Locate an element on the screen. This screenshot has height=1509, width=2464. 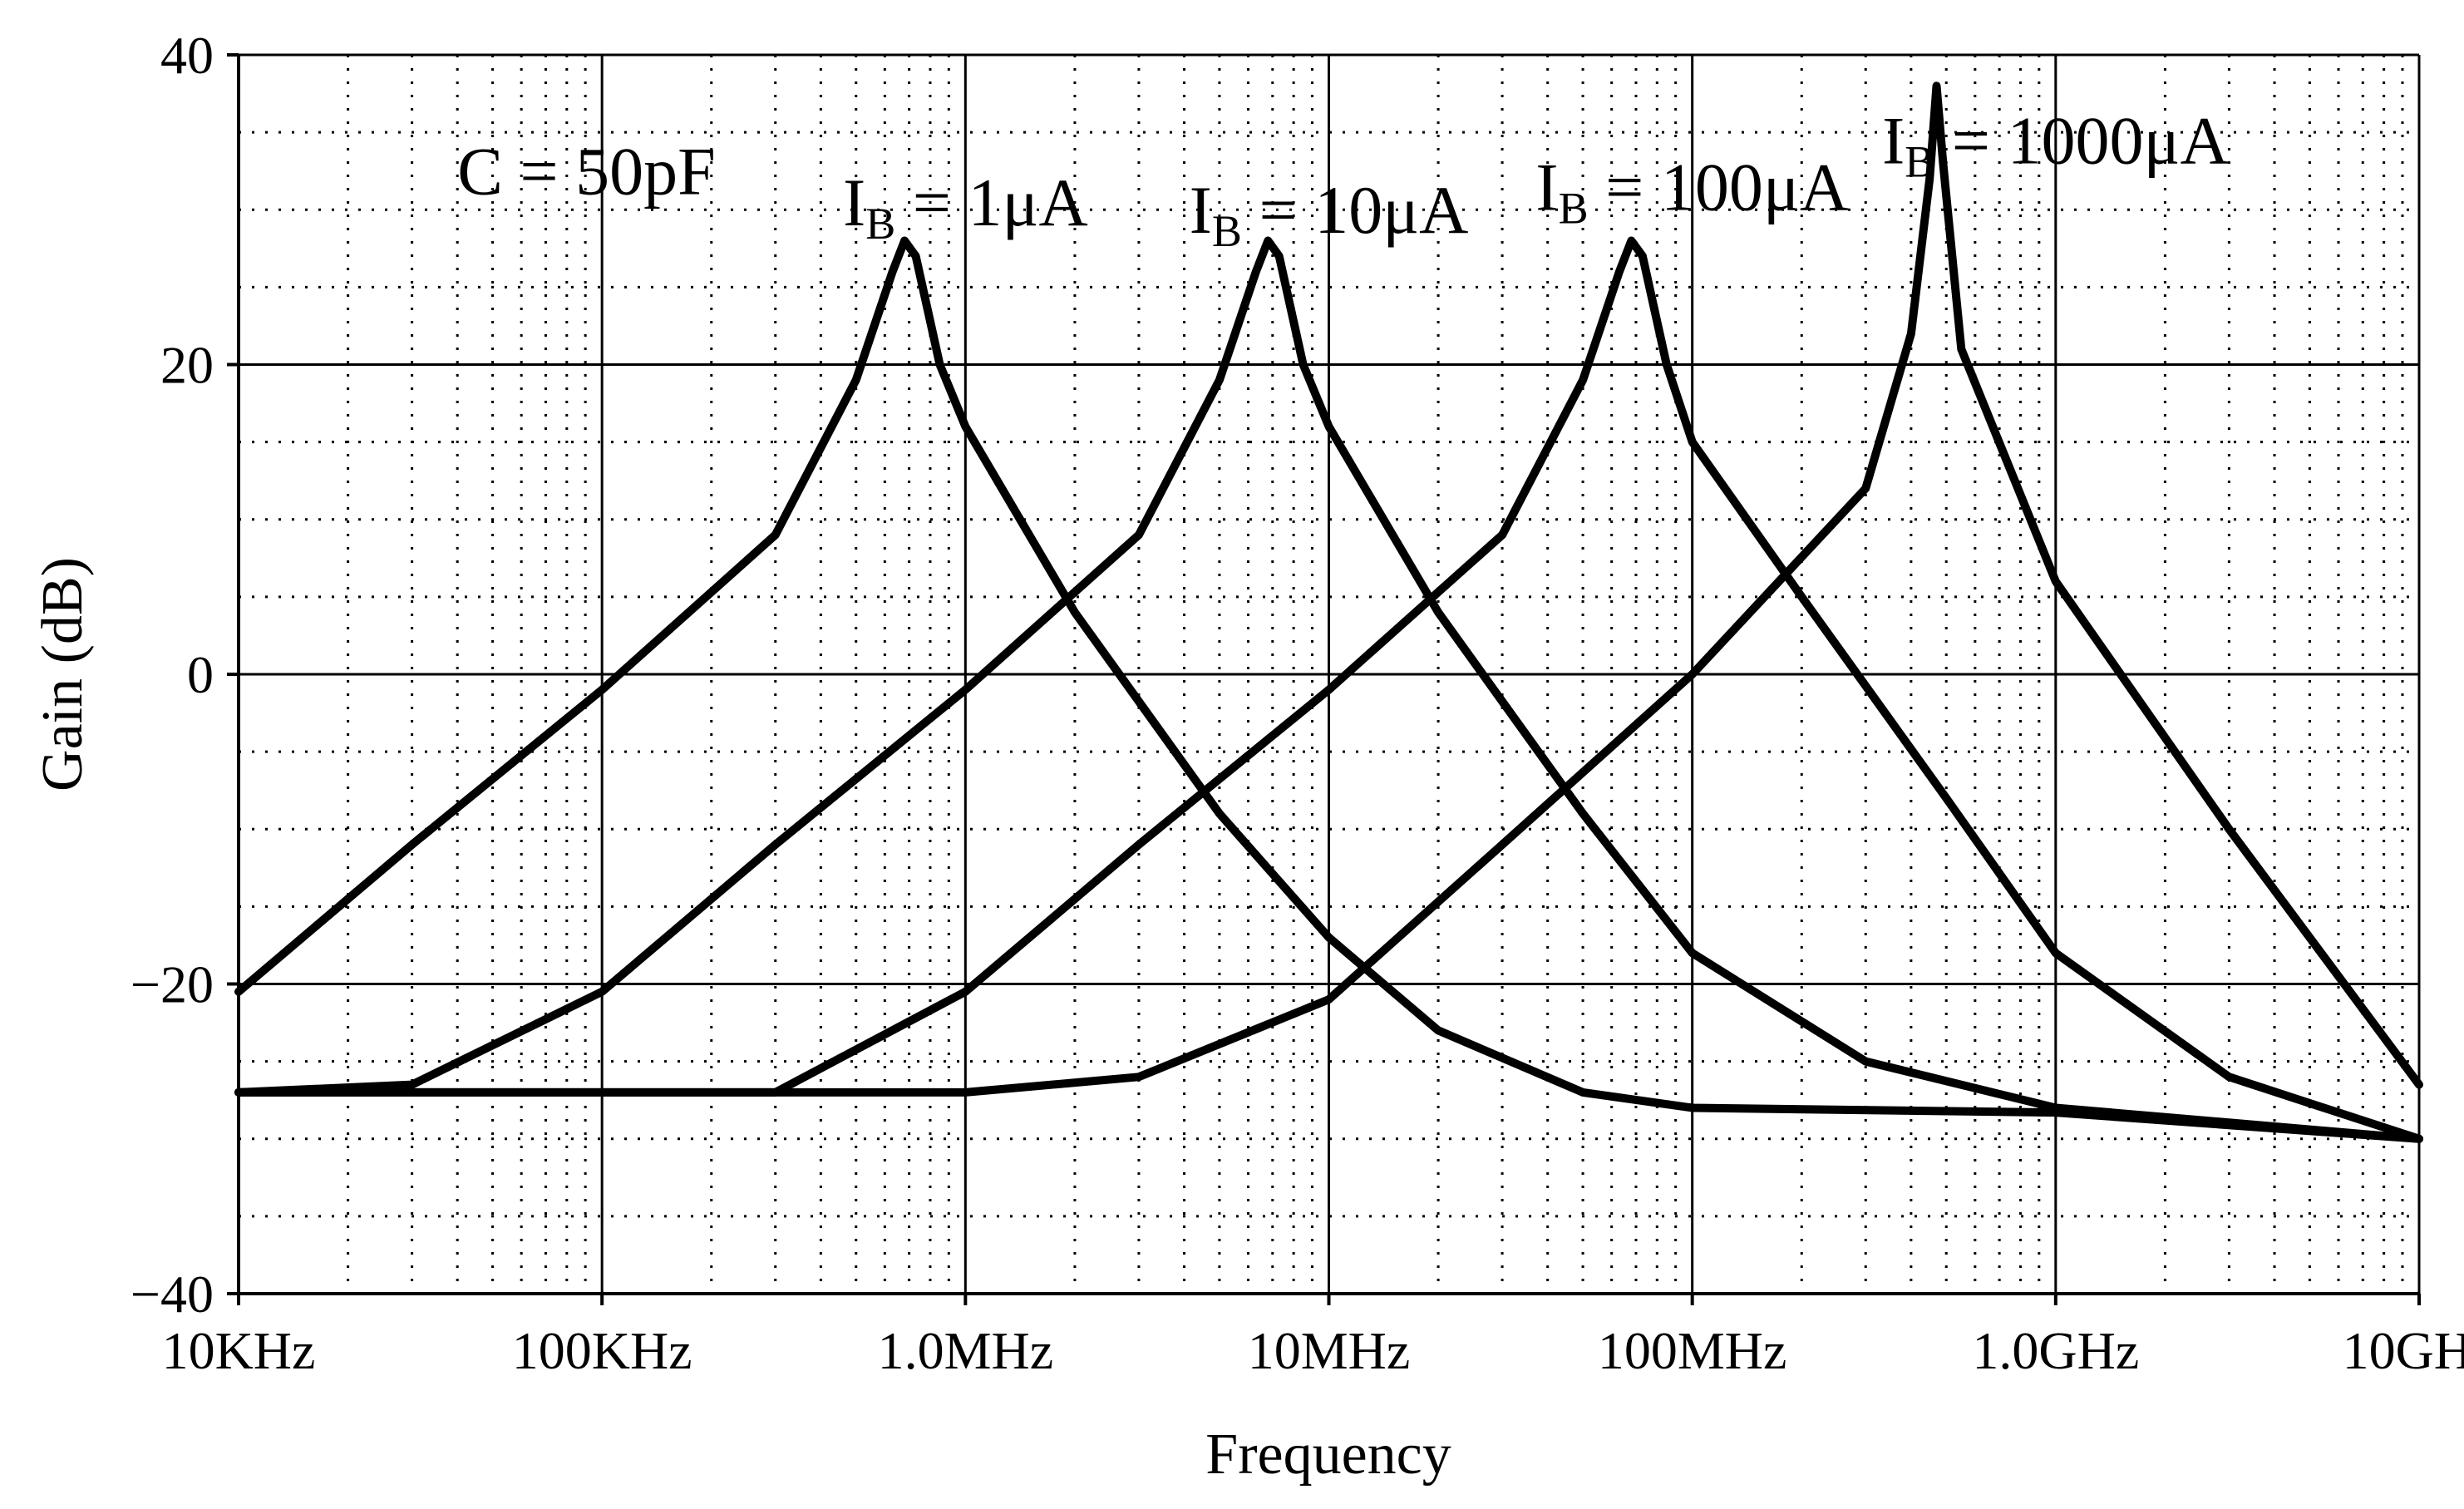
annotation-capacitance: C = 50pF is located at coordinates (586, 172).